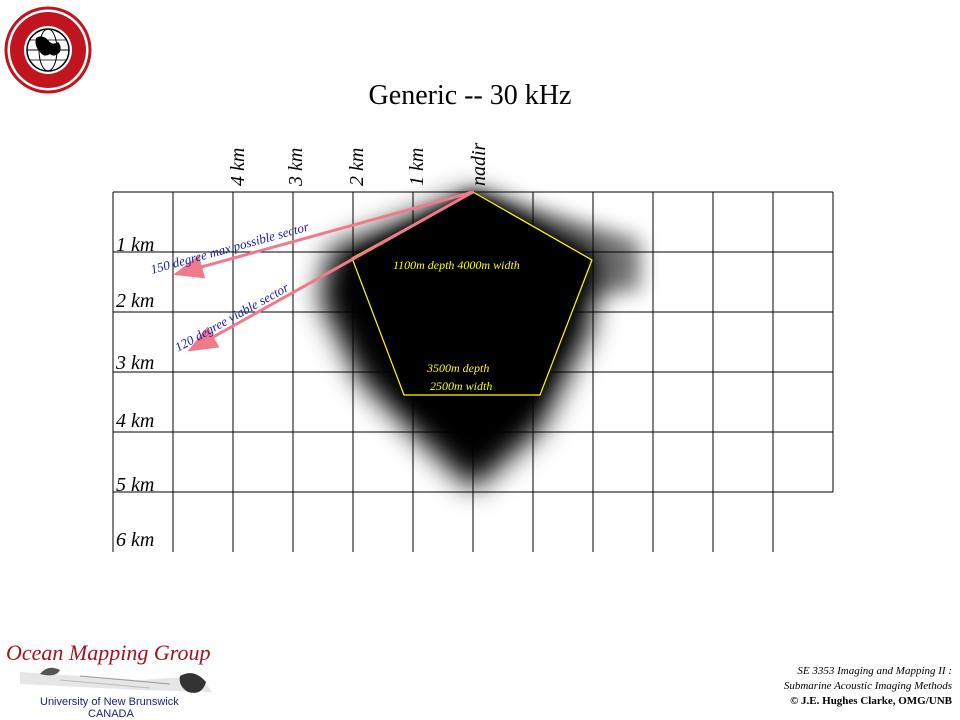 This screenshot has width=960, height=720. I want to click on ocean-mapping-group-wordmark: Ocean Mapping Group, so click(108, 652).